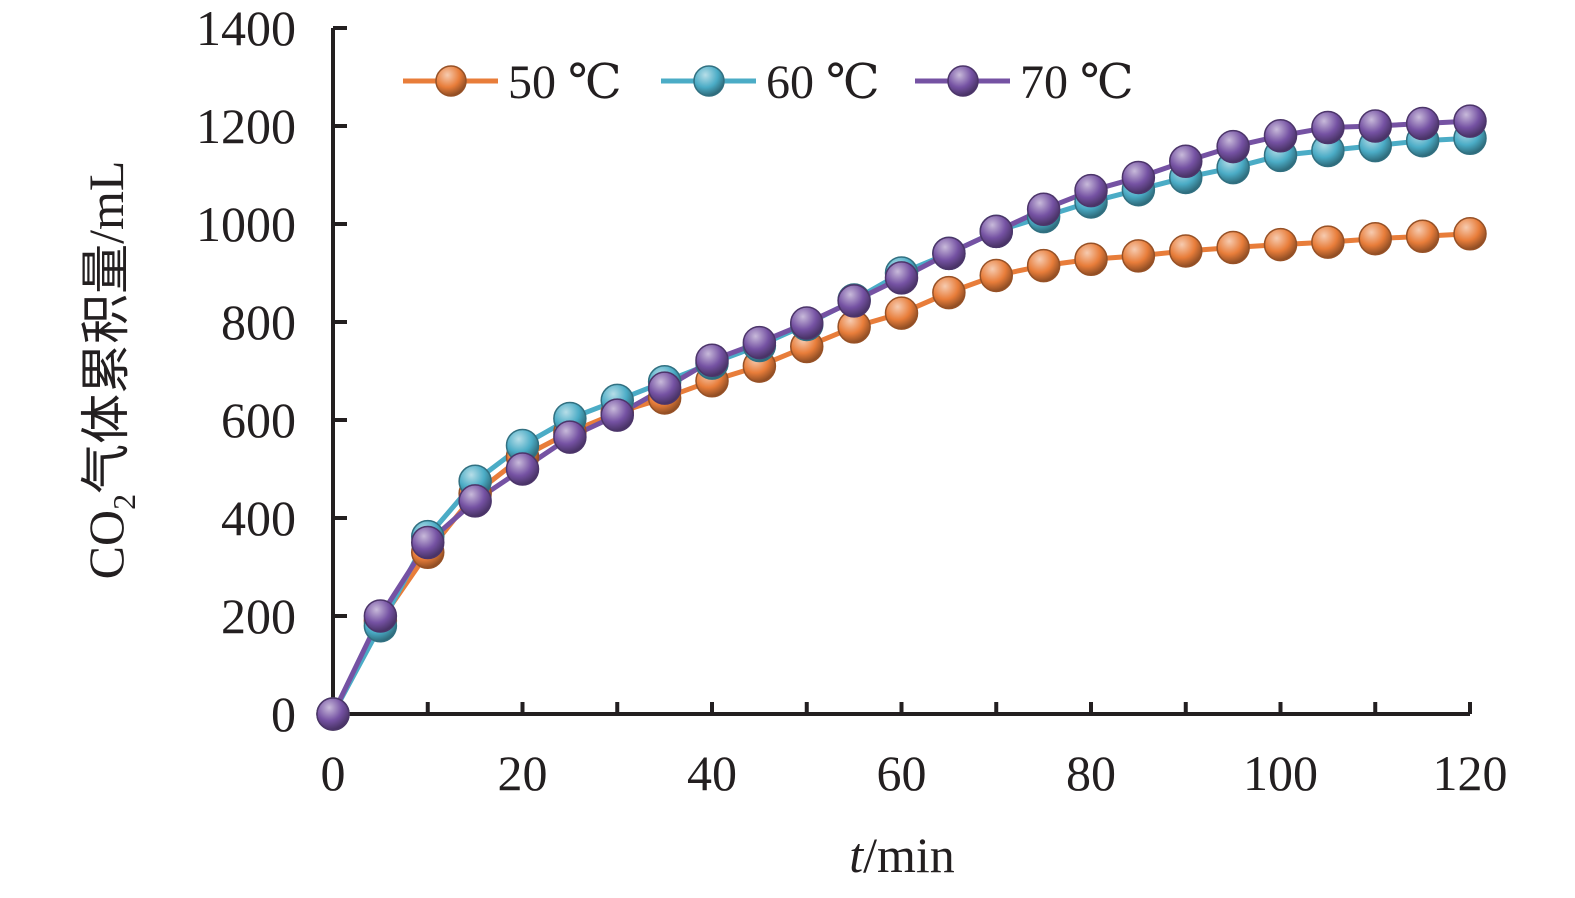  What do you see at coordinates (258, 420) in the screenshot?
I see `y-tick-label: 600` at bounding box center [258, 420].